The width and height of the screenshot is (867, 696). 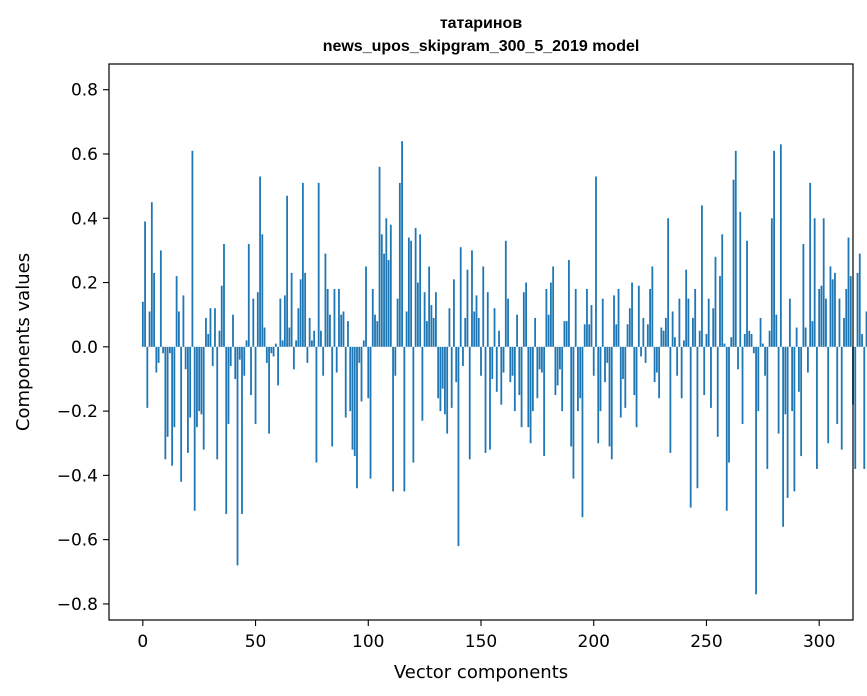 I want to click on y-tick-label: 0.0, so click(x=84, y=348).